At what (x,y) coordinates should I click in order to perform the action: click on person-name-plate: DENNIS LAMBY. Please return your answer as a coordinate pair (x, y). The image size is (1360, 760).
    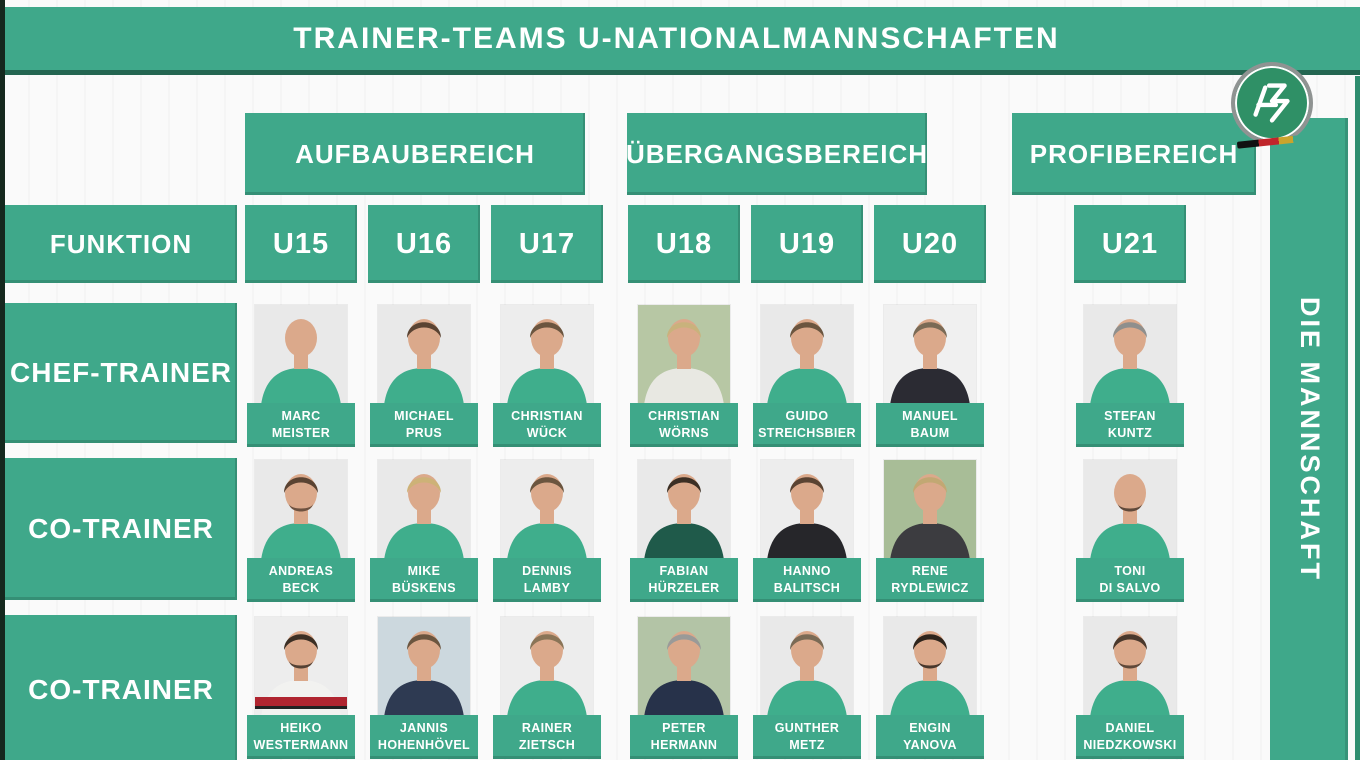
    Looking at the image, I should click on (547, 580).